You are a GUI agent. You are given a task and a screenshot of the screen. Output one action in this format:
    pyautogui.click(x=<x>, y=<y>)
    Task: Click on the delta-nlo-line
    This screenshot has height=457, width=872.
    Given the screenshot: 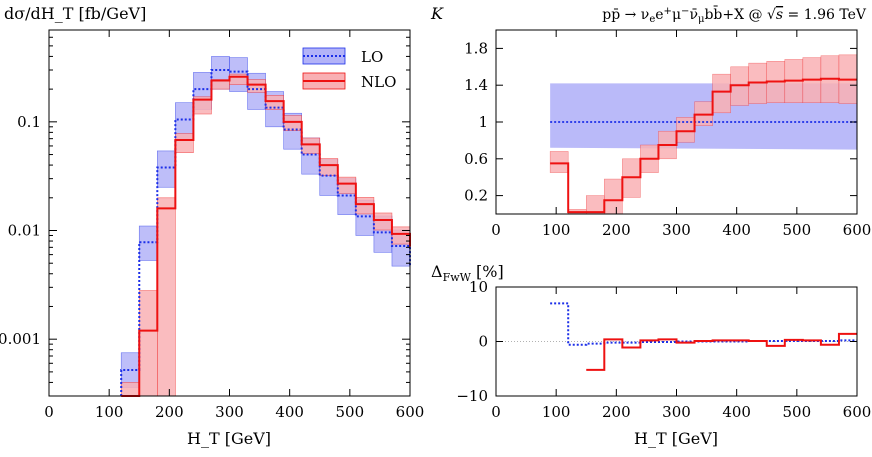 What is the action you would take?
    pyautogui.click(x=721, y=351)
    